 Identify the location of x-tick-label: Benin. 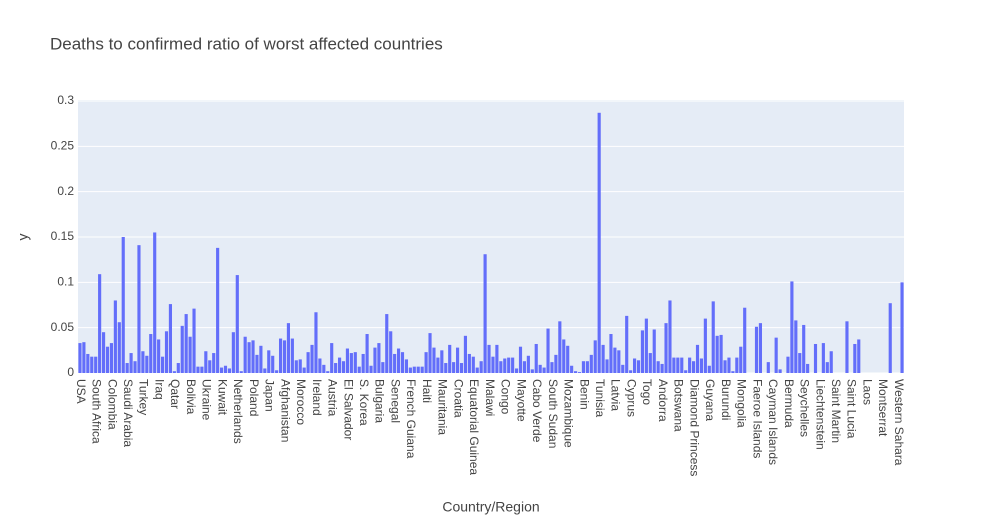
(584, 394).